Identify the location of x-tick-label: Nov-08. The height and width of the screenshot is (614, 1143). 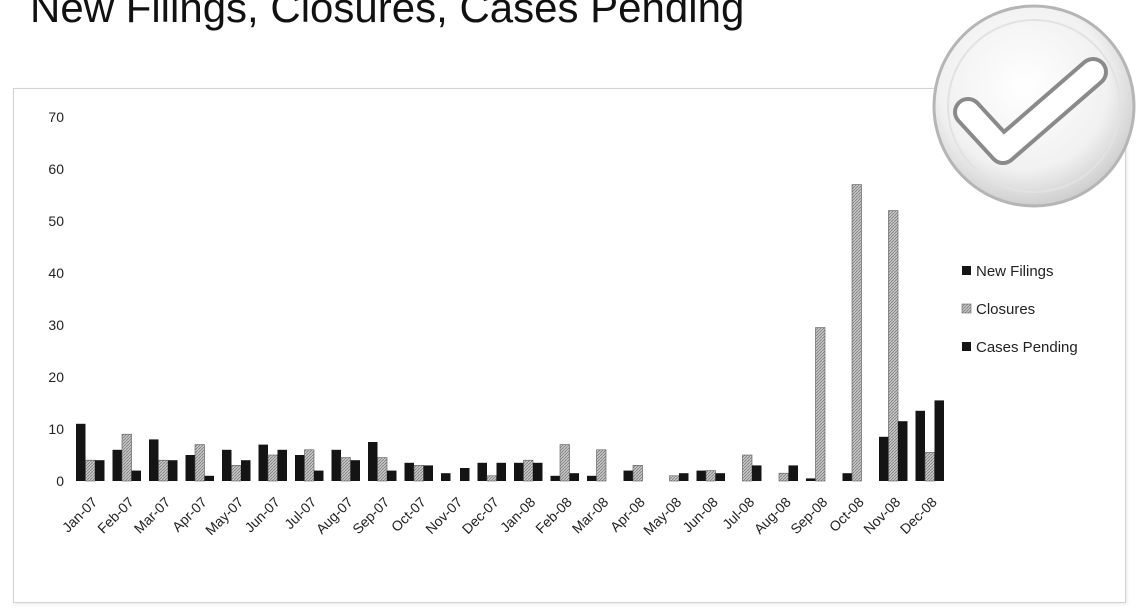
(881, 515).